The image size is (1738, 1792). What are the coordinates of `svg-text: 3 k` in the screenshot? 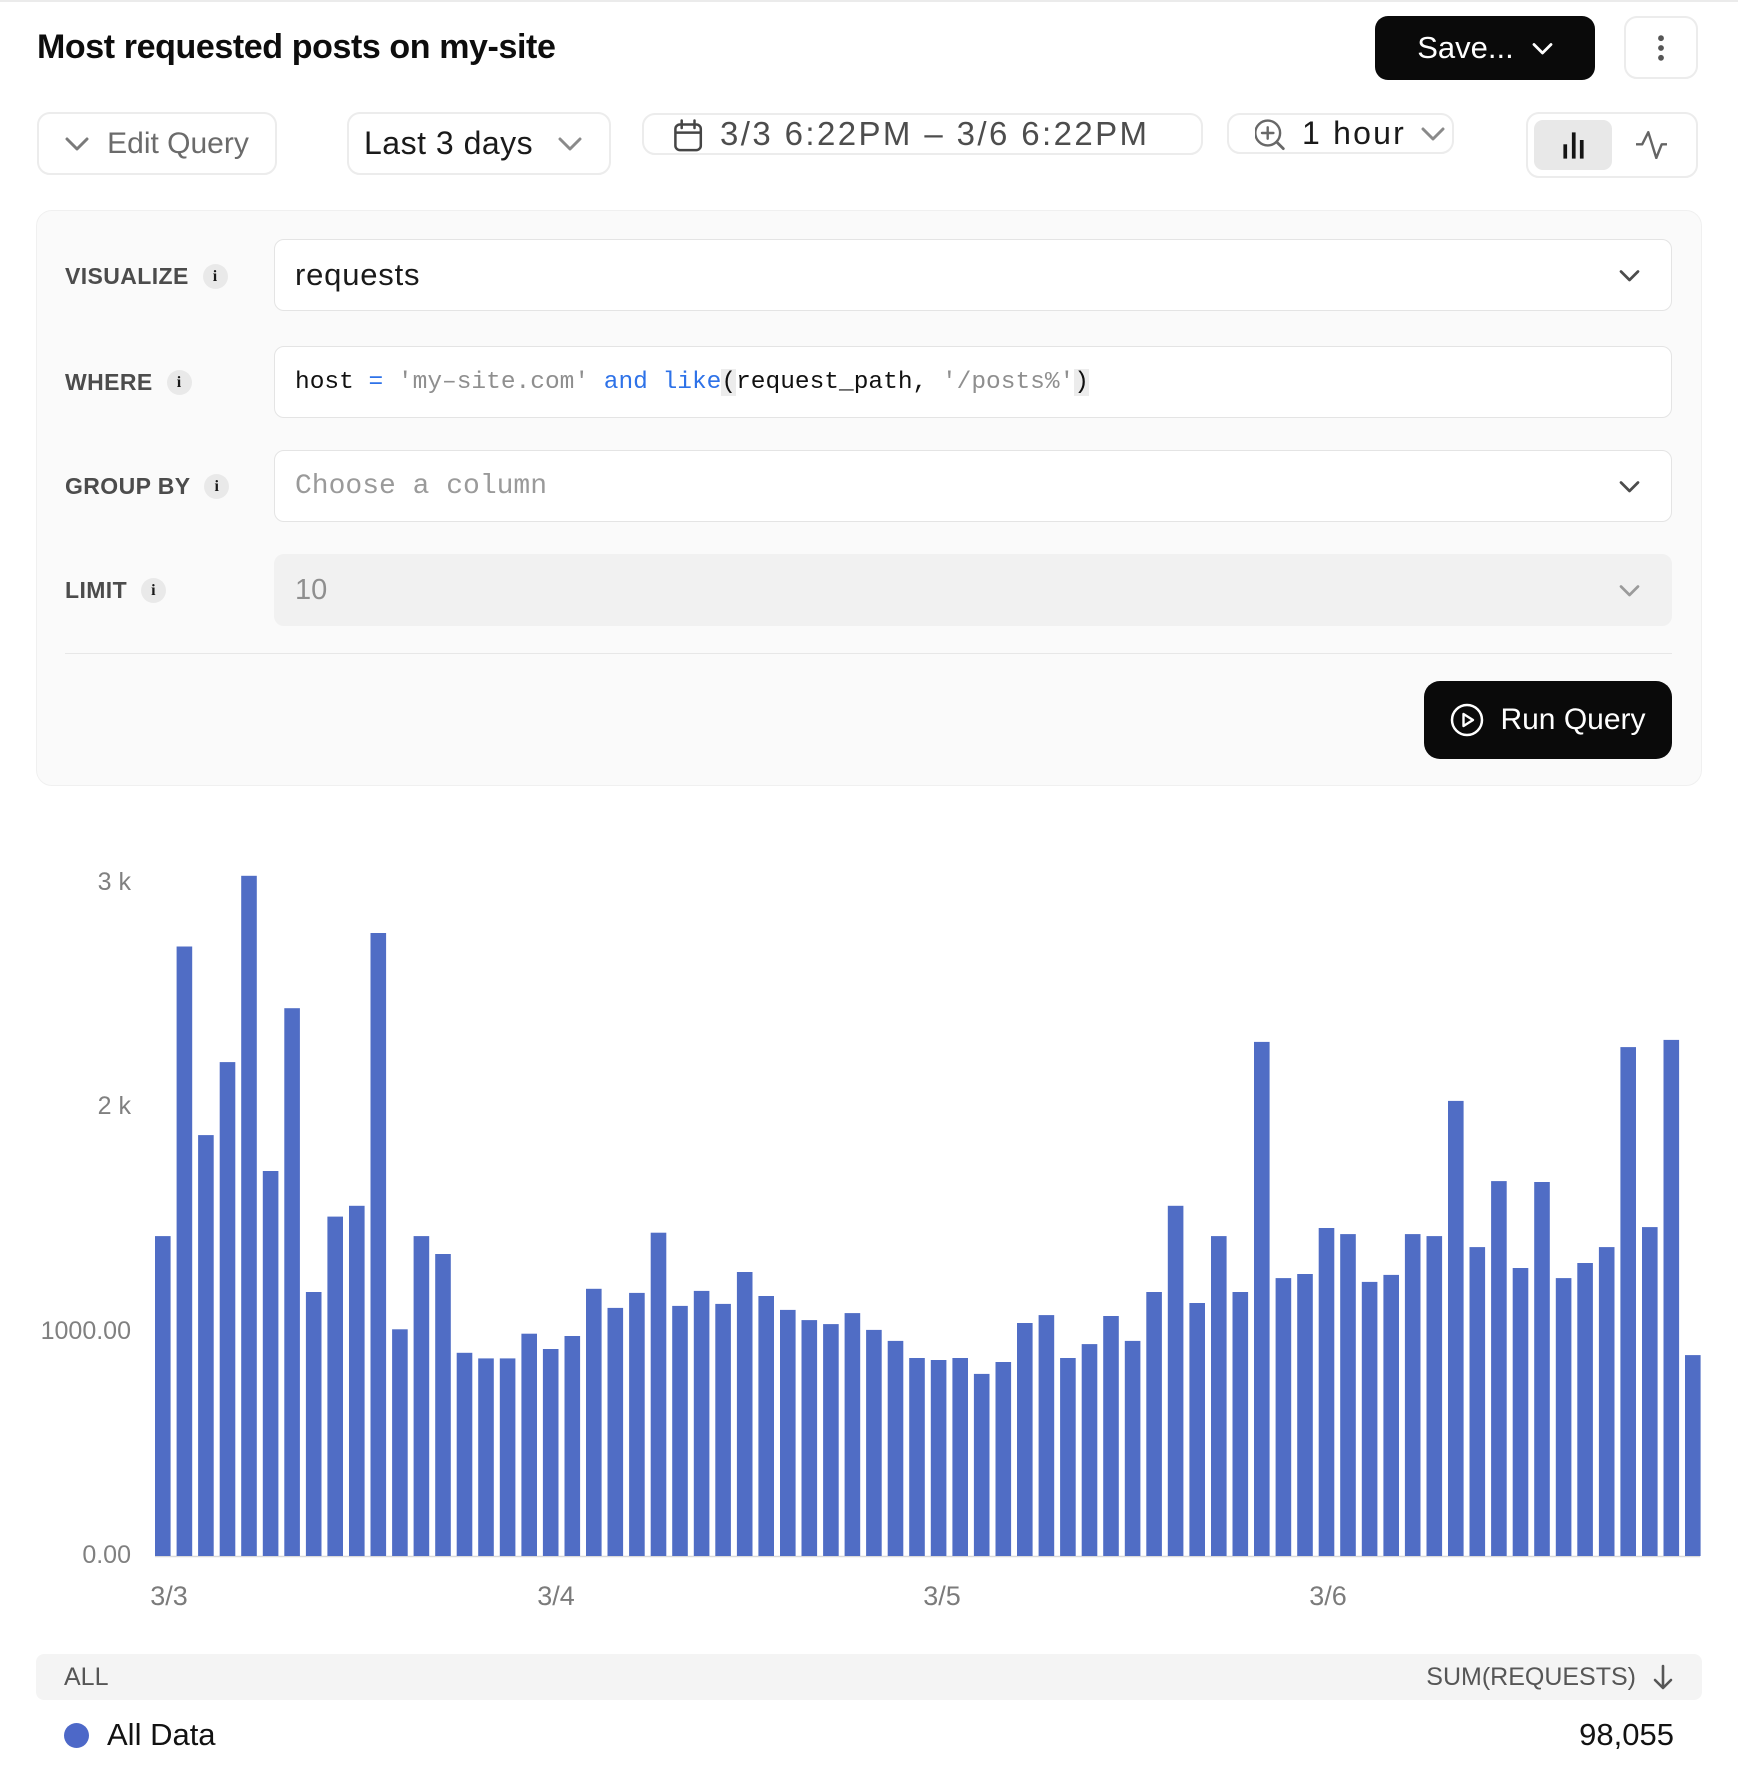 It's located at (115, 882).